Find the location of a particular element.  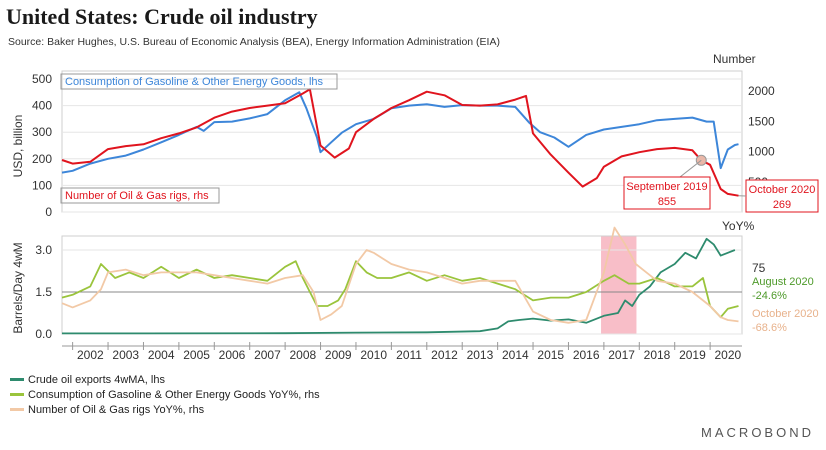

x-tick-label: 2006 is located at coordinates (232, 355).